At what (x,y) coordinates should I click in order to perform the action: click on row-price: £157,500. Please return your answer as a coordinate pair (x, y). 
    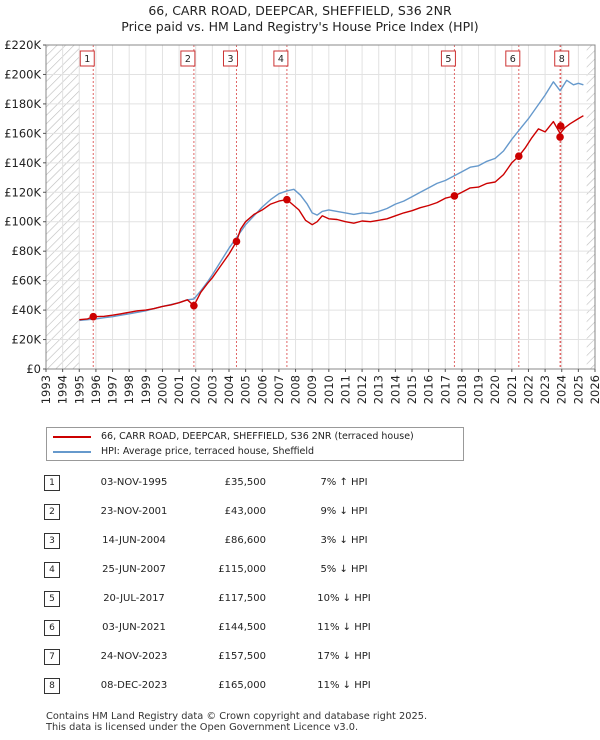
    Looking at the image, I should click on (242, 656).